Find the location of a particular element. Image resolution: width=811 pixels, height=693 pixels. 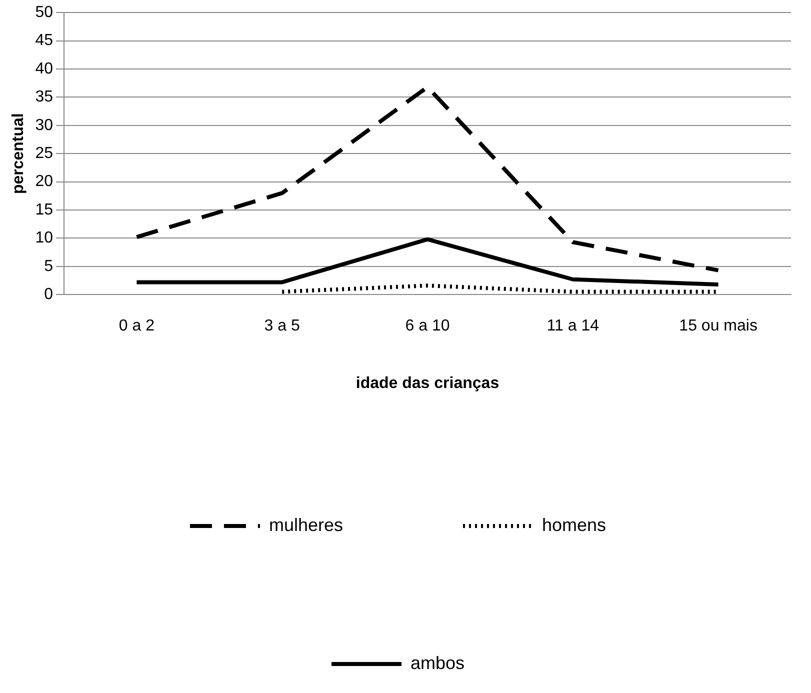

x-tick-label: 0 a 2 is located at coordinates (136, 326).